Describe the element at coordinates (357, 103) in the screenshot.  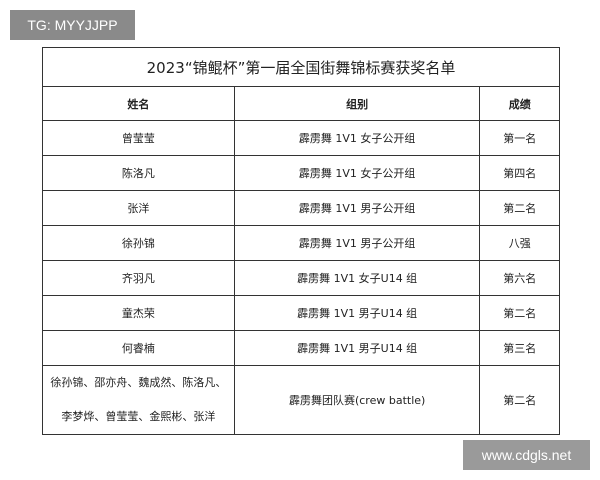
I see `header-group: 组别` at that location.